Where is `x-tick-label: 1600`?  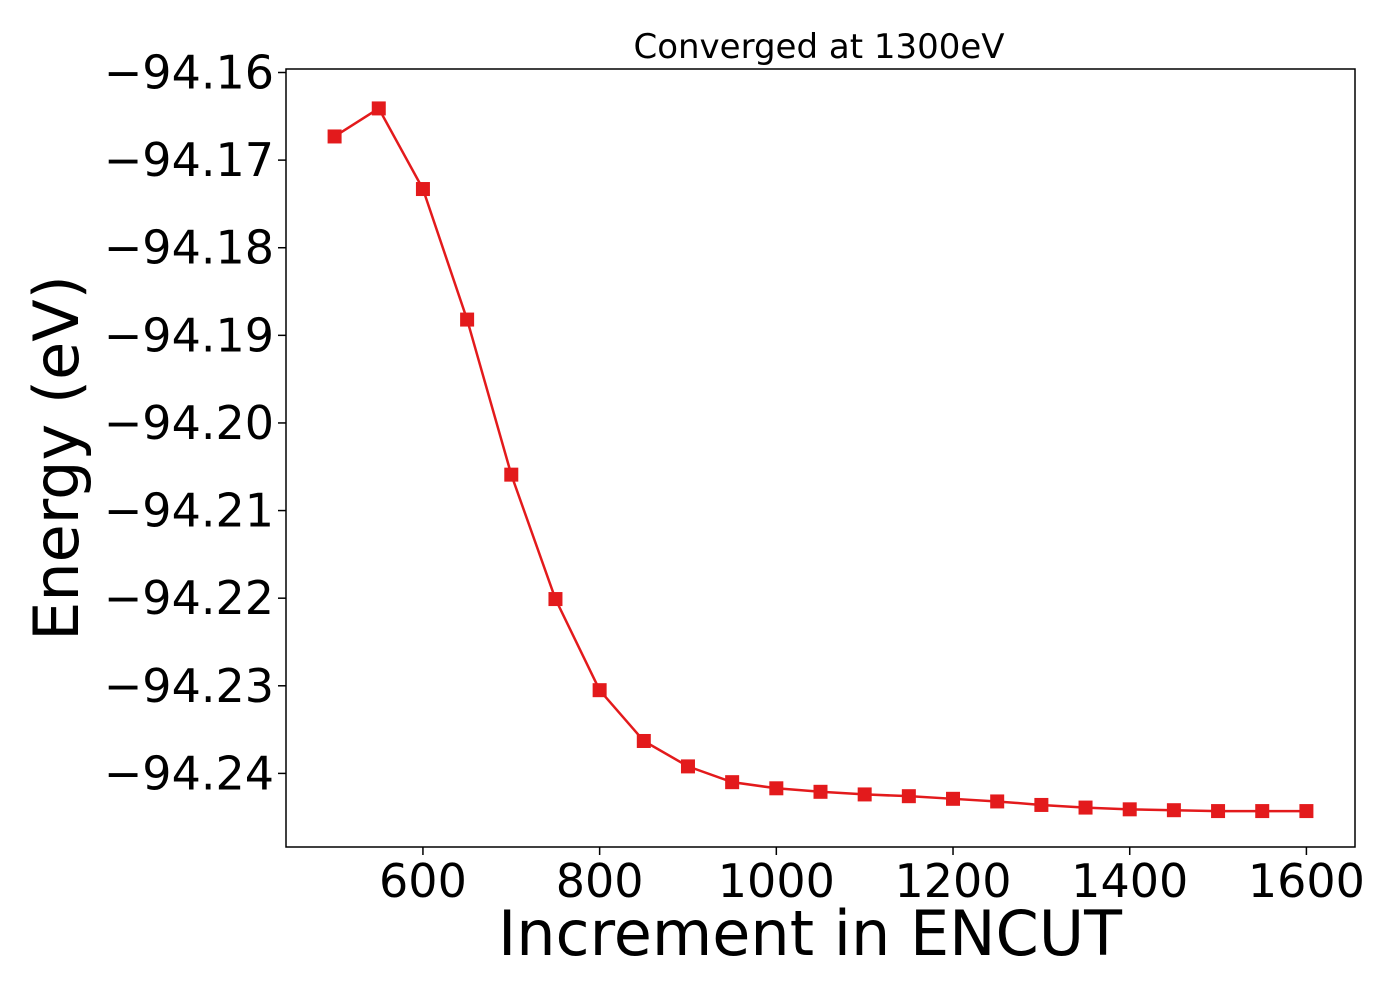
x-tick-label: 1600 is located at coordinates (1306, 881).